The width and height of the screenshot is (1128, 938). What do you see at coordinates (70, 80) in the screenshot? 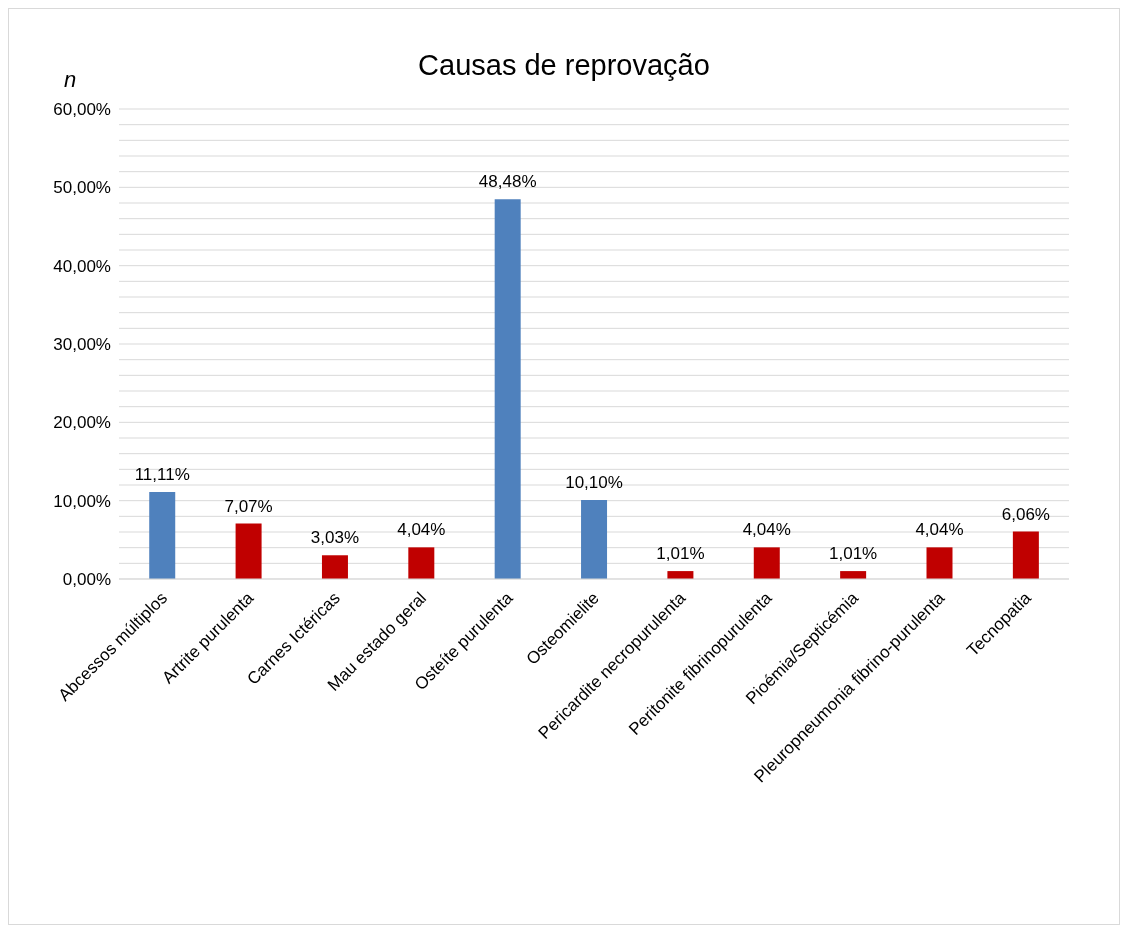
I see `y-axis-title: n` at bounding box center [70, 80].